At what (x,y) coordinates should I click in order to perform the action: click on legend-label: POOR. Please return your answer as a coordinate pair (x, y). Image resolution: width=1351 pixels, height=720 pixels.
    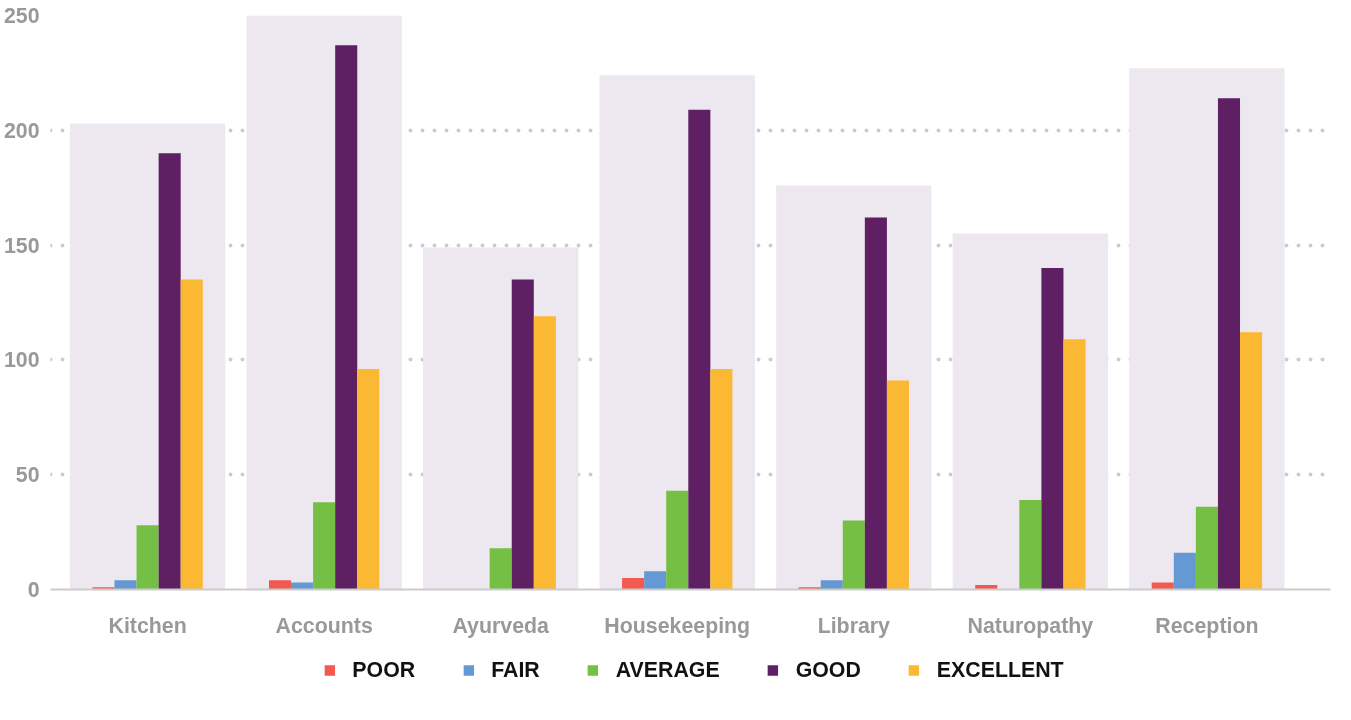
    Looking at the image, I should click on (384, 670).